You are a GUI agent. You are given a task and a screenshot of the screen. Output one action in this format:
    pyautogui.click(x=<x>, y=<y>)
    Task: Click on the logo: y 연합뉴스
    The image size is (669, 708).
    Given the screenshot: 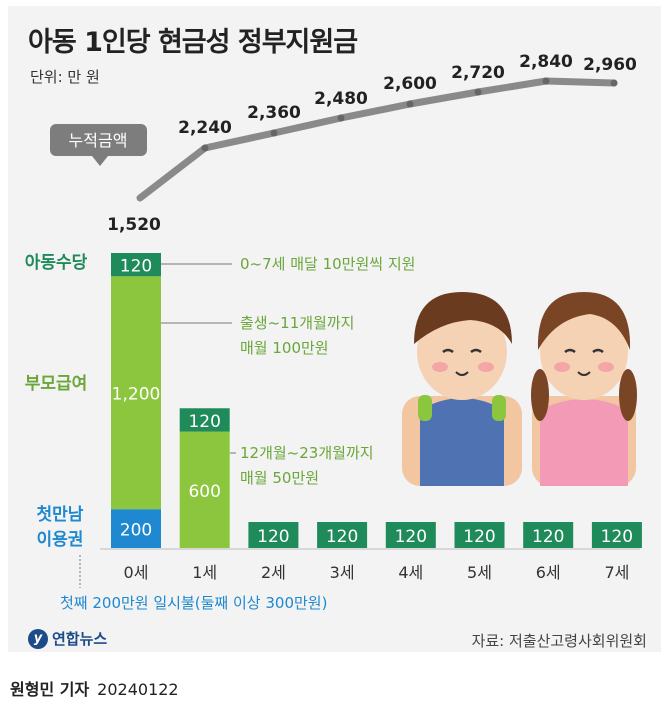 What is the action you would take?
    pyautogui.click(x=67, y=638)
    